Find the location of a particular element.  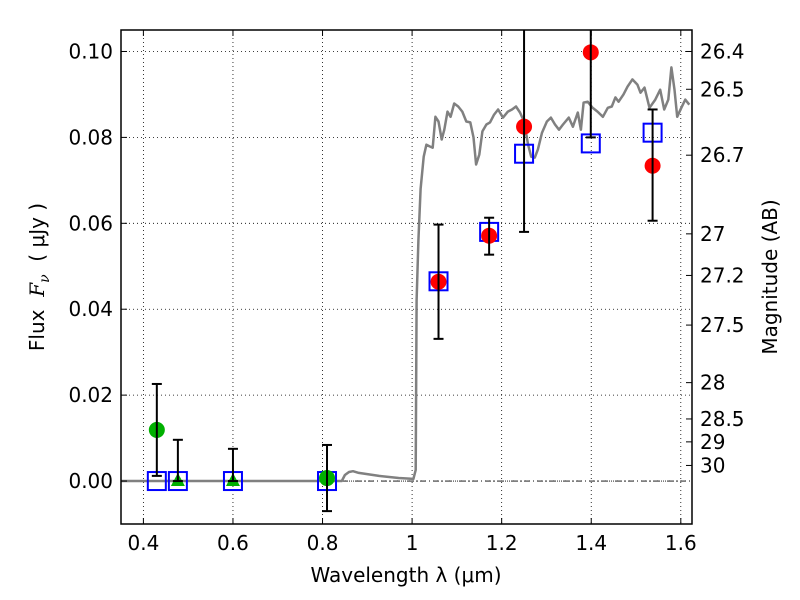

y2-axis-label: Magnitude (AB) is located at coordinates (770, 276).